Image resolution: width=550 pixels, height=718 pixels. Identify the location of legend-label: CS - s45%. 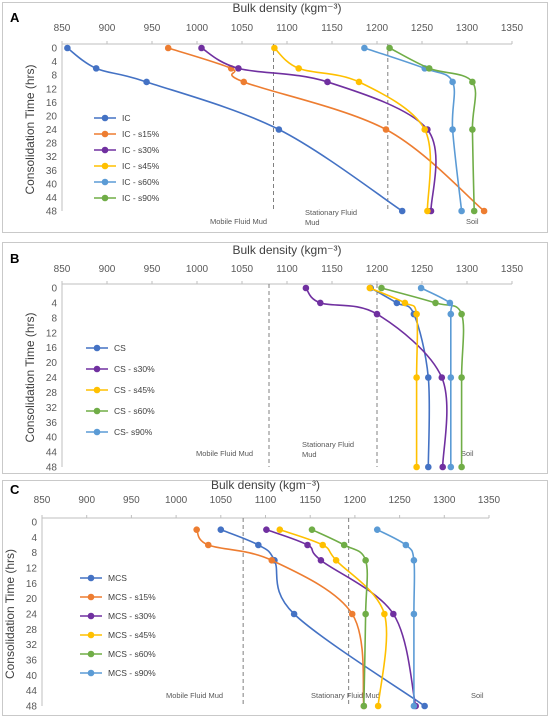
(134, 390).